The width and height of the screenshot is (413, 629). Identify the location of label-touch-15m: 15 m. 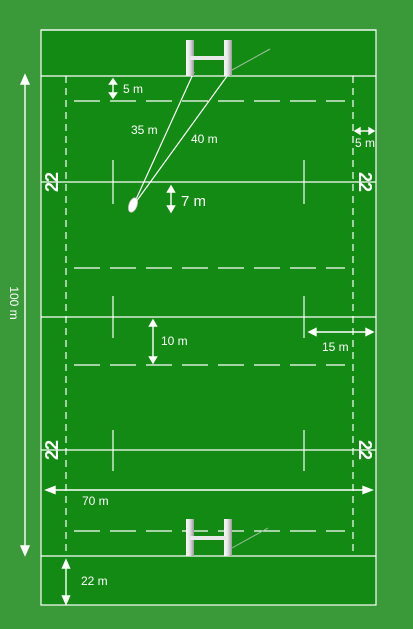
(335, 347).